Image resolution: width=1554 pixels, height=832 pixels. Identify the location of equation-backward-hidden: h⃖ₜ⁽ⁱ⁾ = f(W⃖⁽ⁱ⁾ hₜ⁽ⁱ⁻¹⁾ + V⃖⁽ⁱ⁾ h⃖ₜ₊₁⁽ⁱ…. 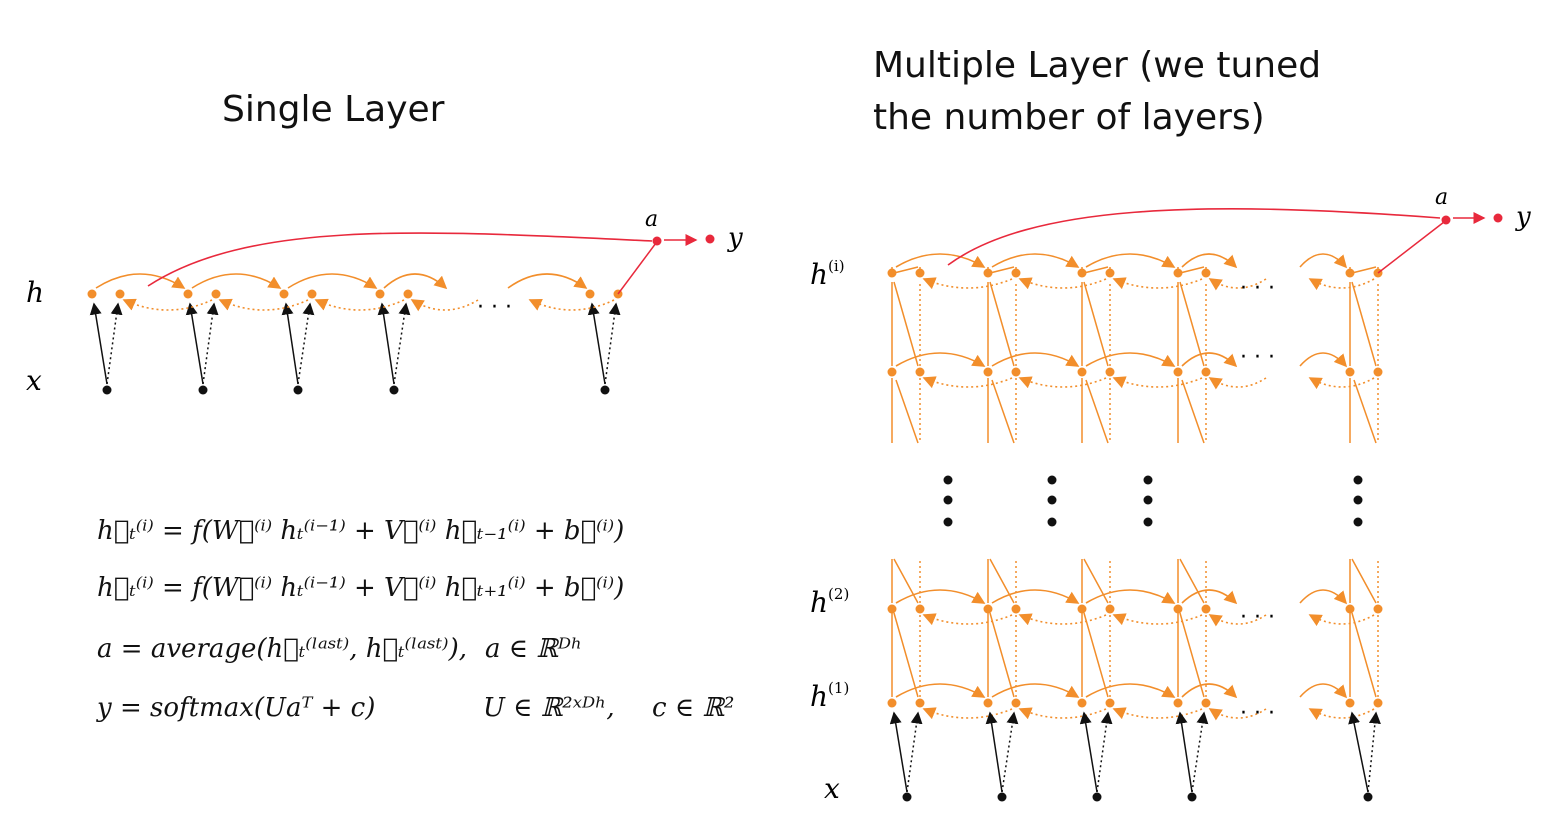
(361, 588).